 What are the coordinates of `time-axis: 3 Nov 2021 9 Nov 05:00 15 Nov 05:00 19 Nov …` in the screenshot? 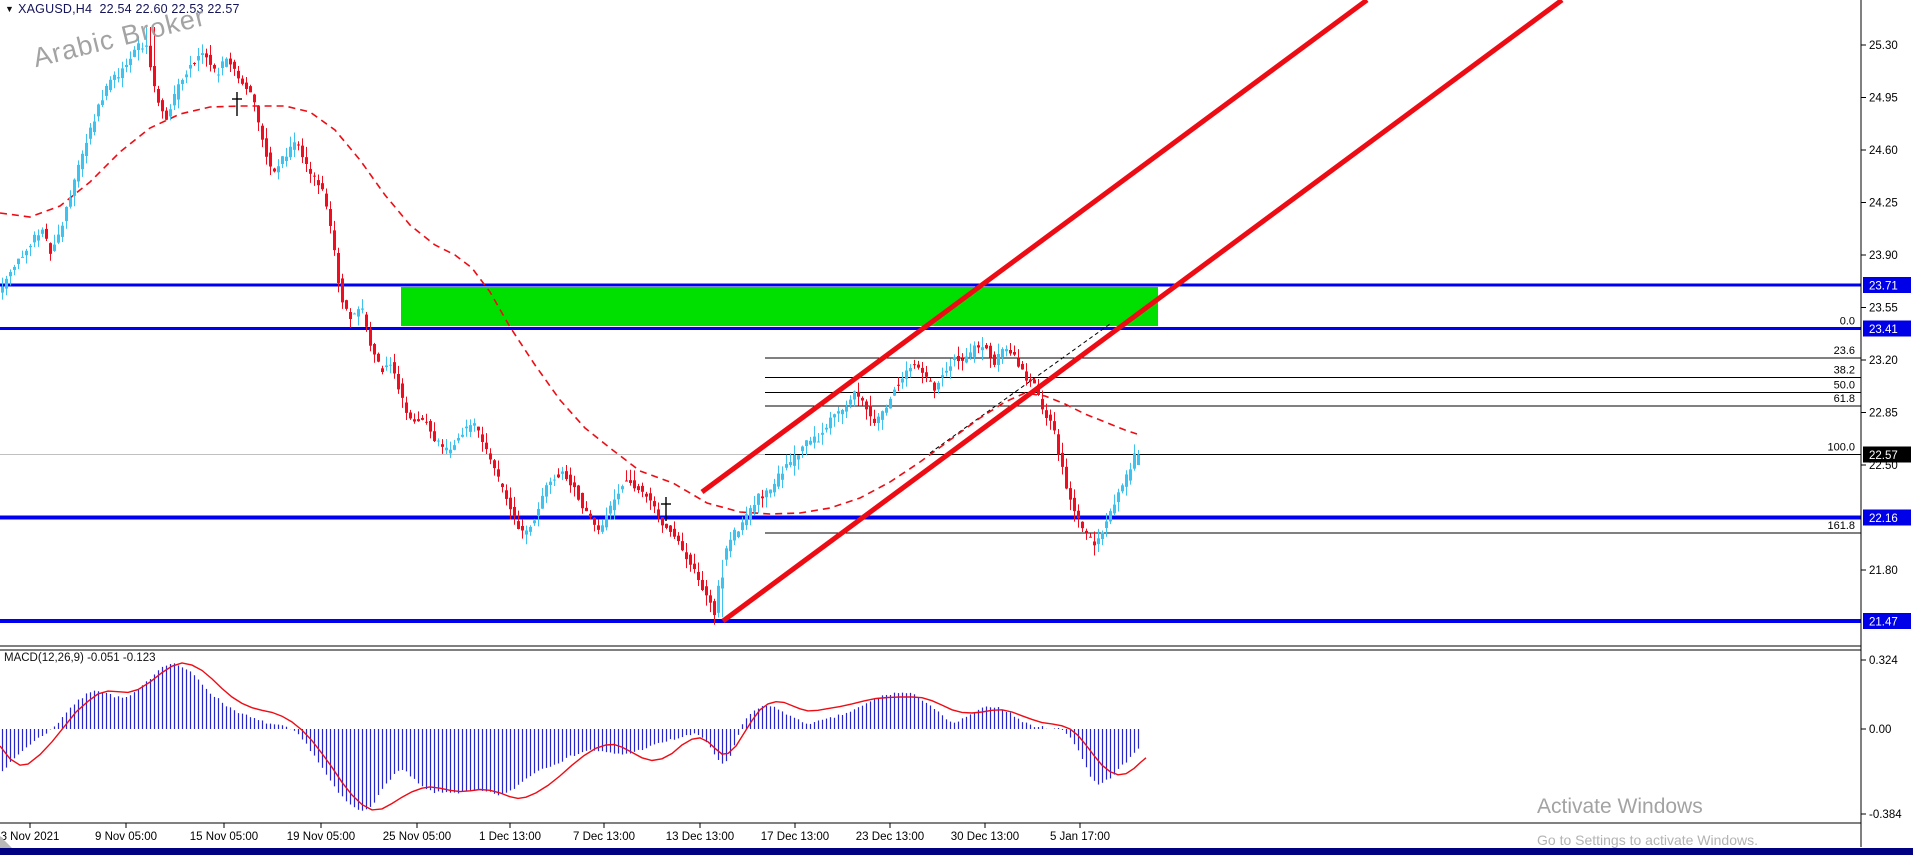 It's located at (555, 833).